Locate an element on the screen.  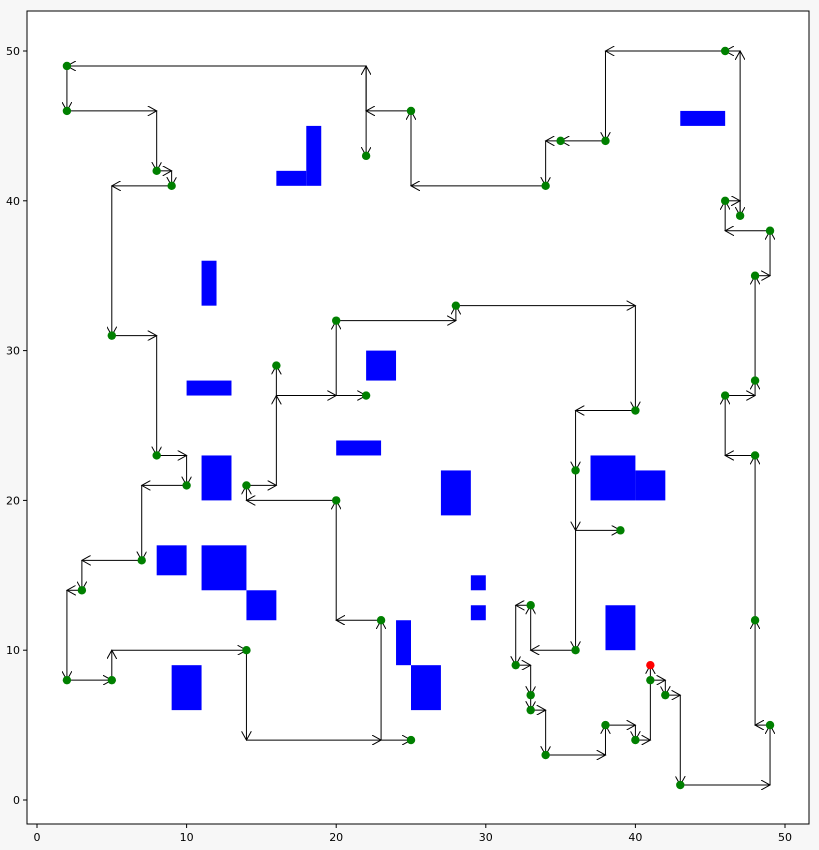
y-tick-label-0: 0 is located at coordinates (16, 800).